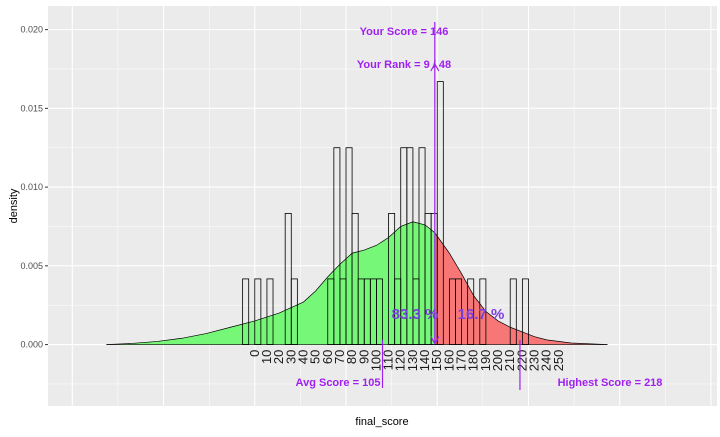 The height and width of the screenshot is (437, 720). What do you see at coordinates (31, 108) in the screenshot?
I see `y-tick-label: 0.015` at bounding box center [31, 108].